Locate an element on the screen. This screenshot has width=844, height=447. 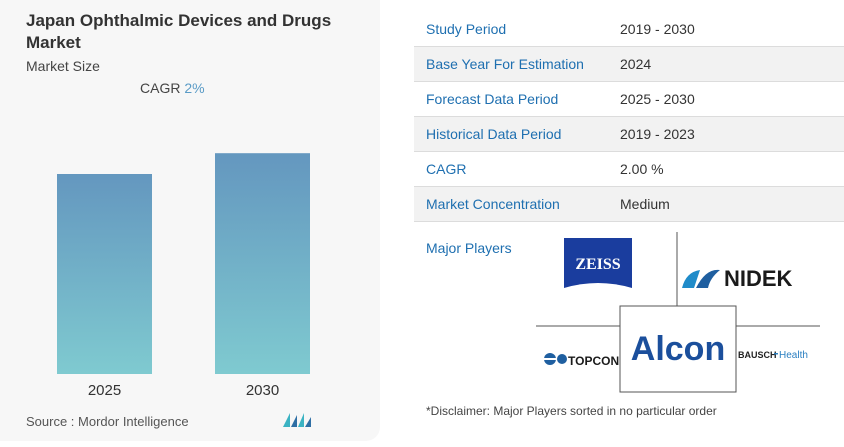
major-players-logos: ZEISS NIDEK TOPCON Alcon BAUSCH Health is located at coordinates (678, 312).